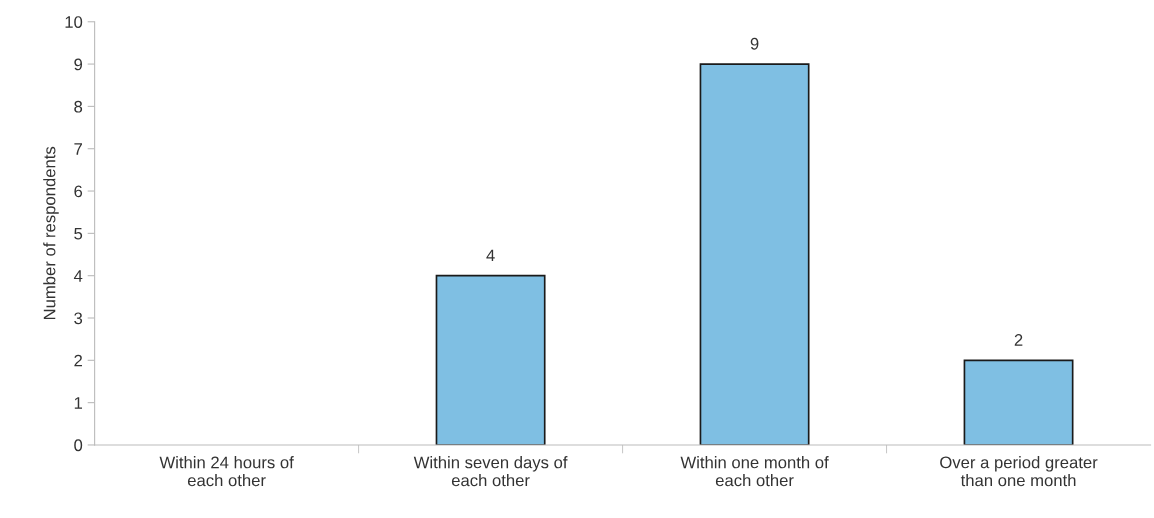 This screenshot has height=518, width=1154. I want to click on y-tick-label: 7, so click(78, 149).